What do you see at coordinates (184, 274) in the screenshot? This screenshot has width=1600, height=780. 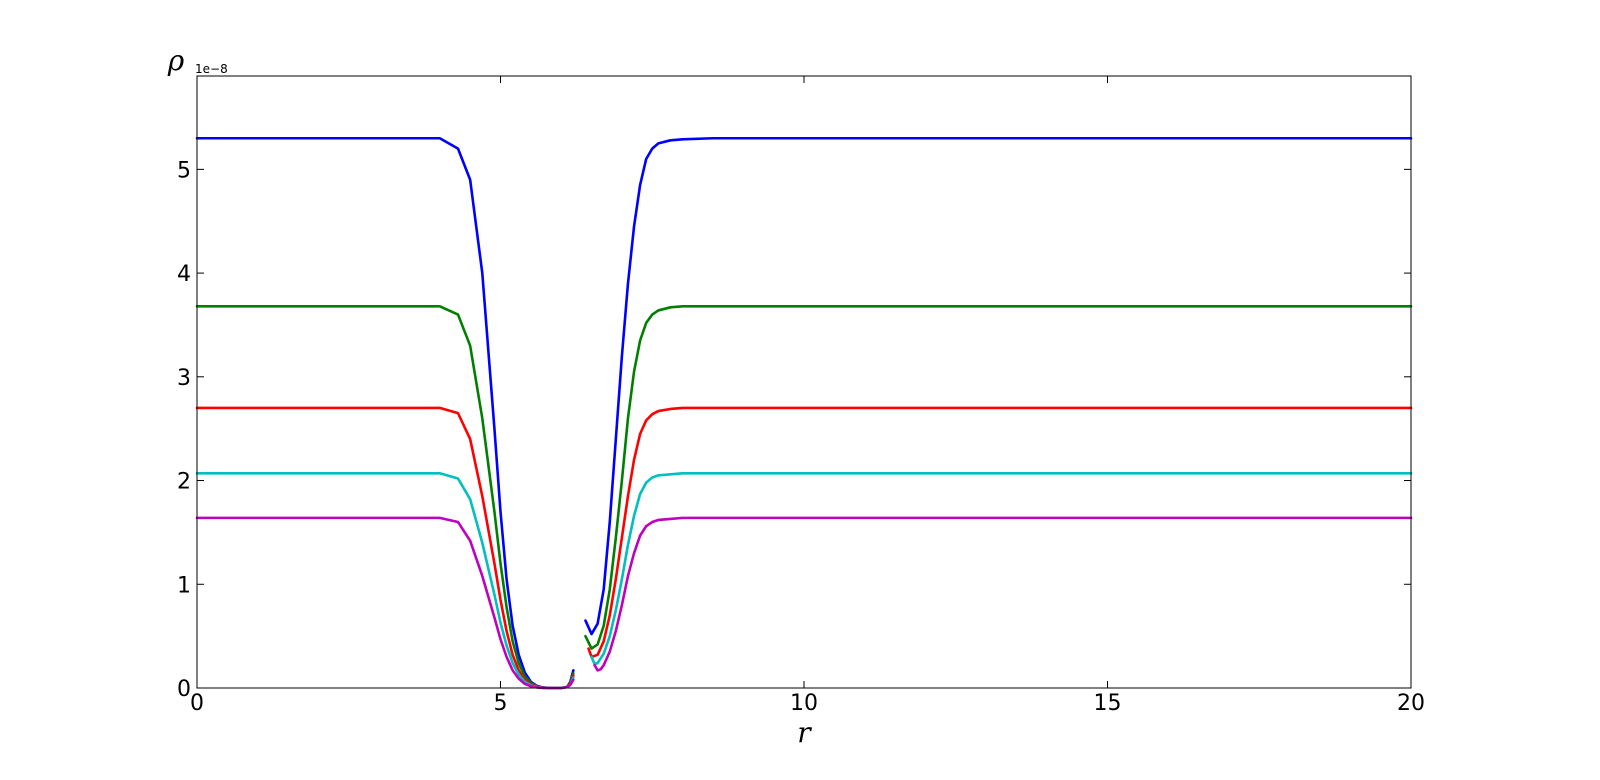 I see `y-tick-label: 4` at bounding box center [184, 274].